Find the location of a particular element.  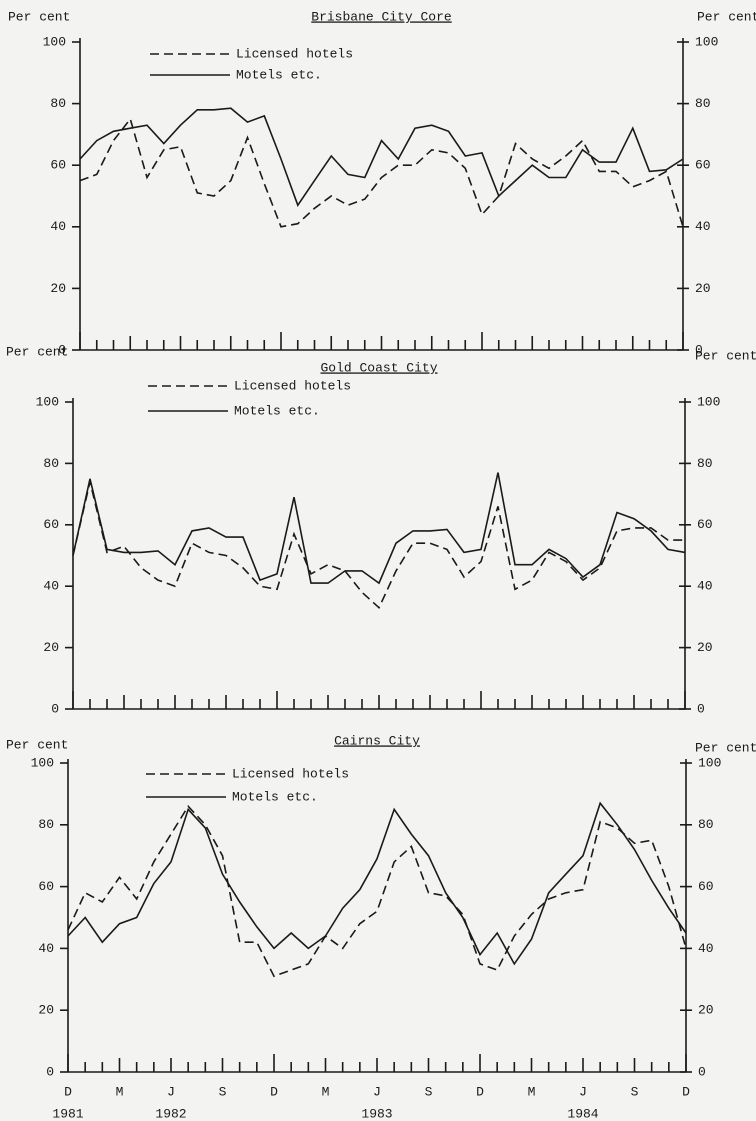

chart-title: Brisbane City Core is located at coordinates (381, 16).